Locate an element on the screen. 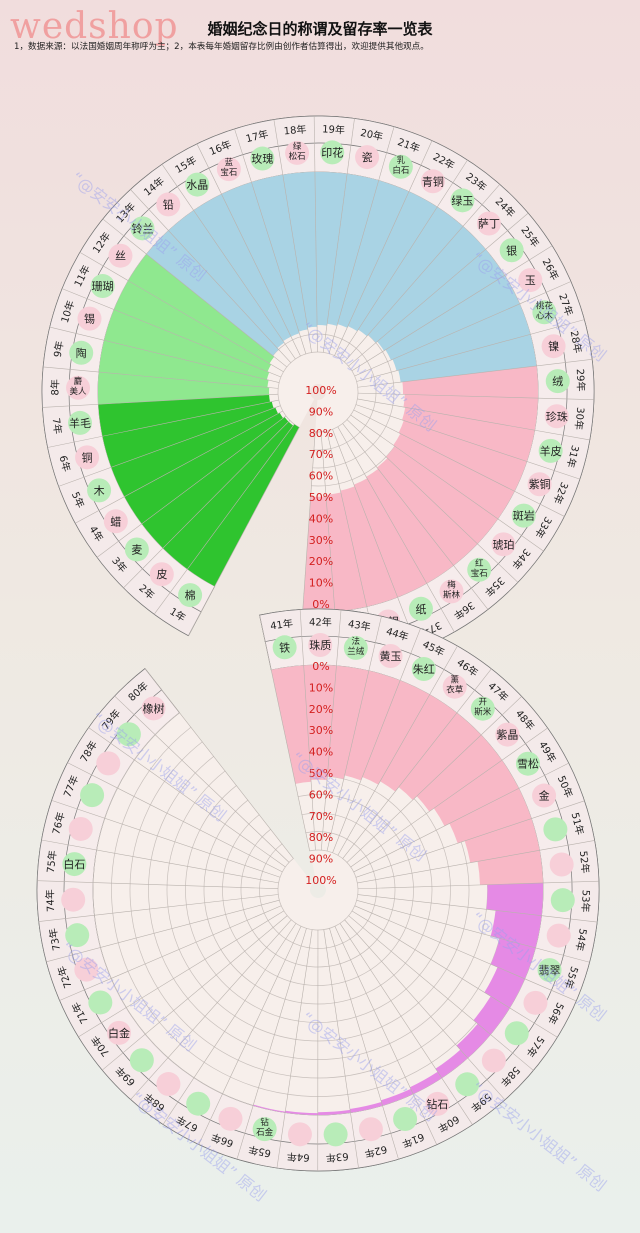 The image size is (640, 1233). material-label: 麝美人 is located at coordinates (79, 386).